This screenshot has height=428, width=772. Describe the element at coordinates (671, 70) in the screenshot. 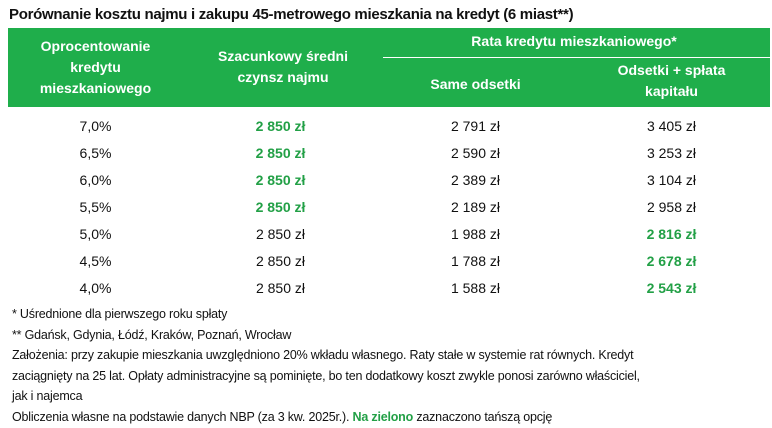

I see `header-line: Odsetki + spłata` at that location.